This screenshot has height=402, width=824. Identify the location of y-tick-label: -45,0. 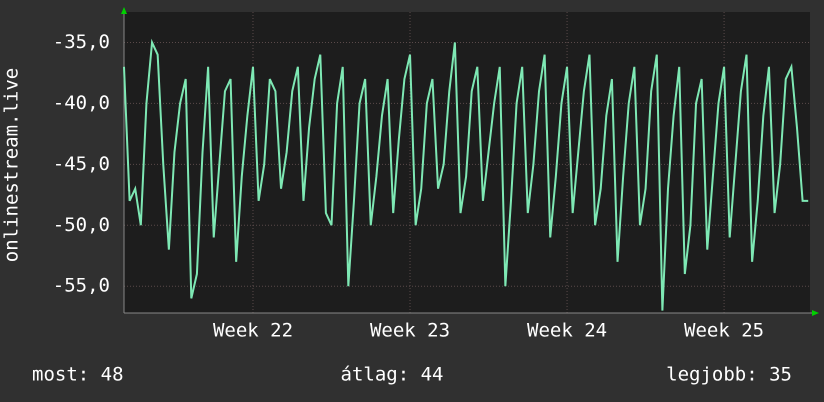
(81, 164).